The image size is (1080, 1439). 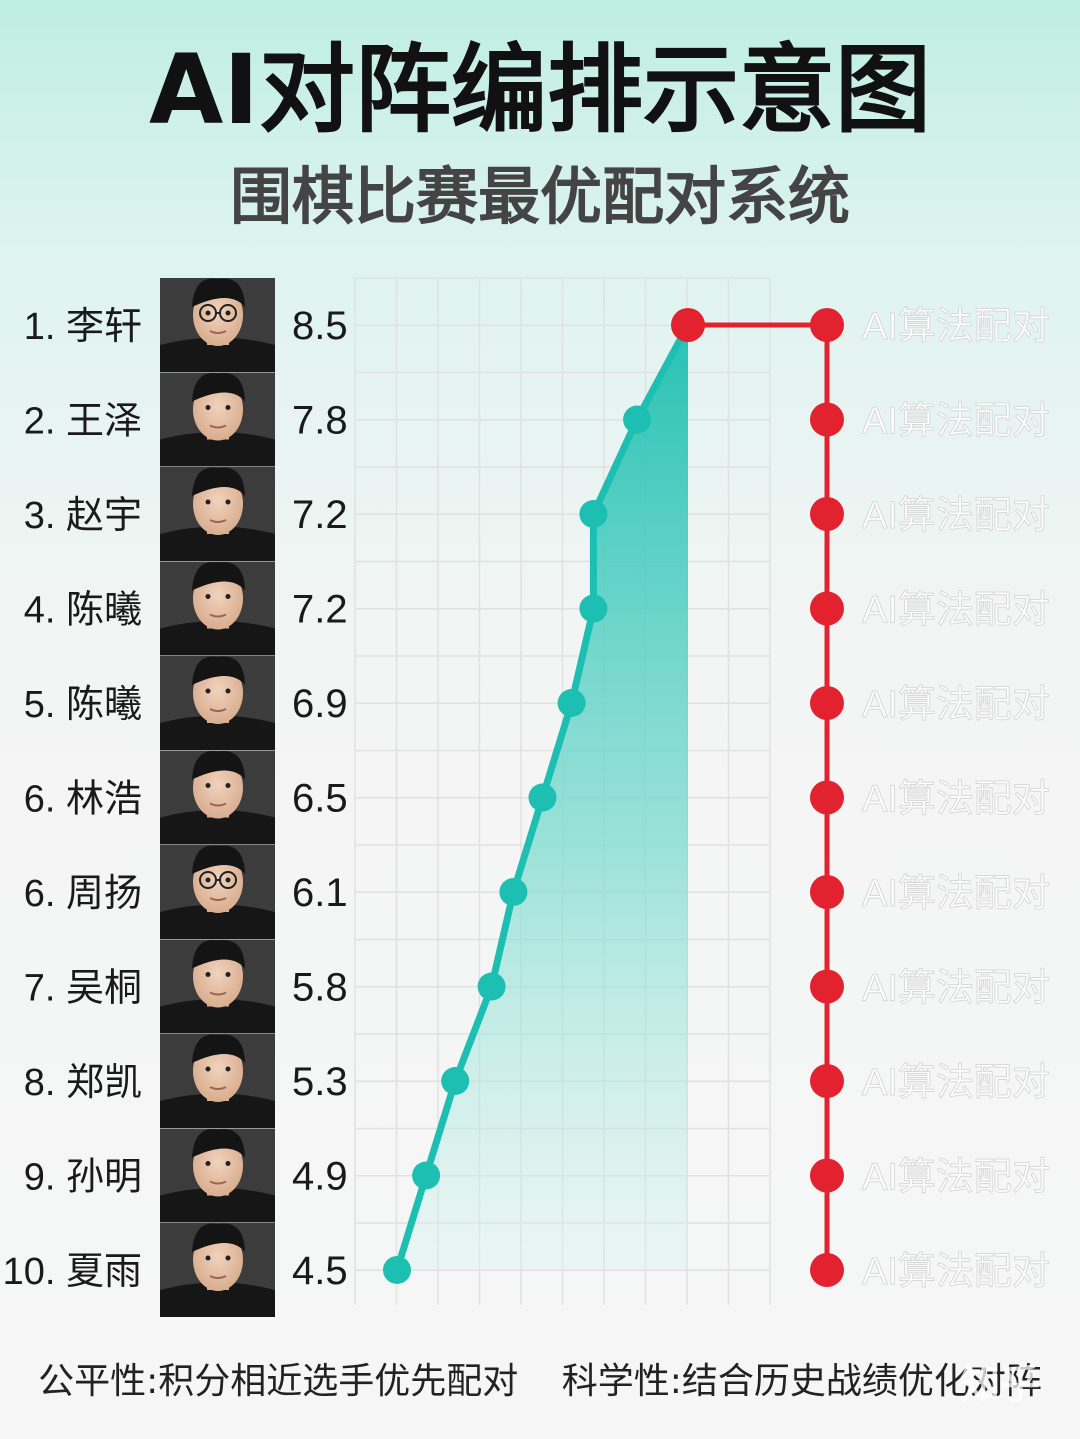 What do you see at coordinates (320, 988) in the screenshot?
I see `player-score: 5.8` at bounding box center [320, 988].